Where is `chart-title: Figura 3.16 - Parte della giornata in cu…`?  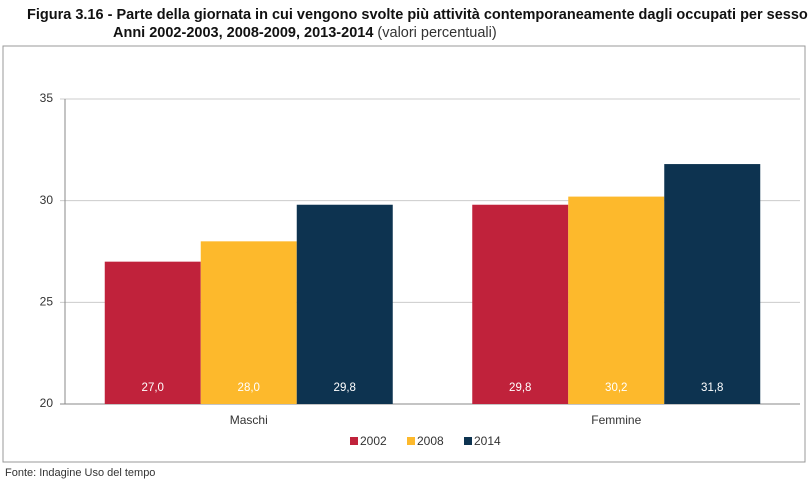 chart-title: Figura 3.16 - Parte della giornata in cu… is located at coordinates (418, 15).